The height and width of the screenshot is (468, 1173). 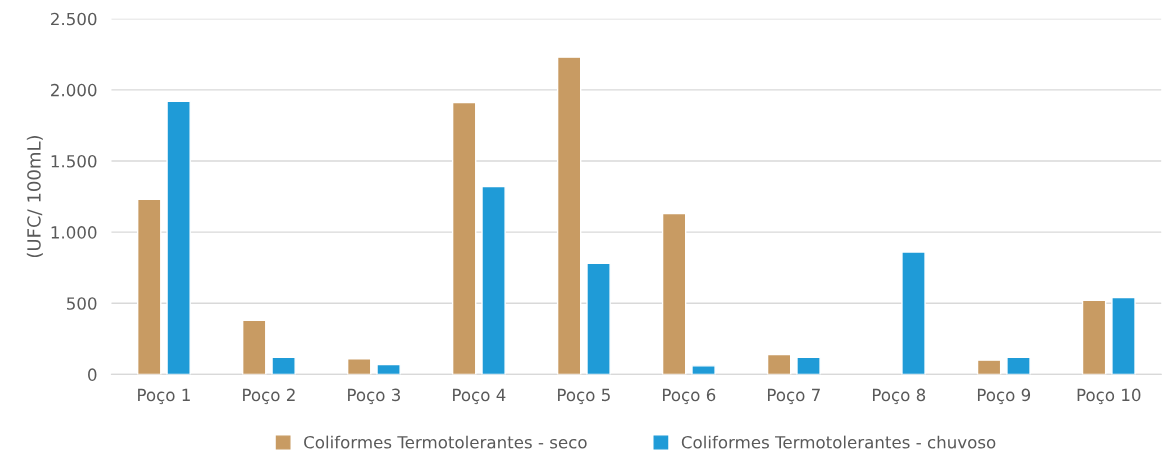 What do you see at coordinates (74, 232) in the screenshot?
I see `y-tick-label: 1.000` at bounding box center [74, 232].